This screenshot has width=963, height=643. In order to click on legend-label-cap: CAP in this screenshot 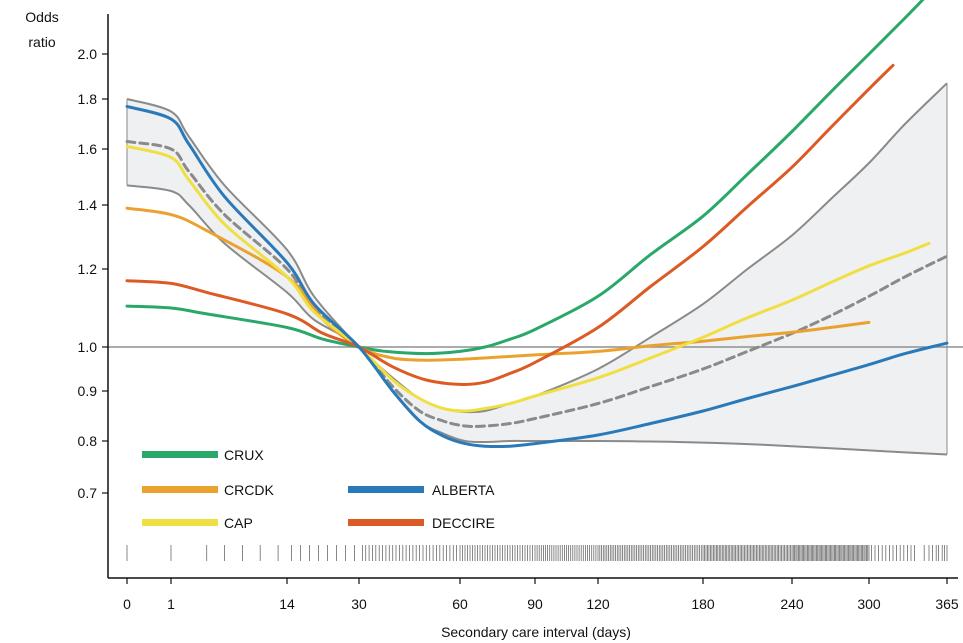, I will do `click(238, 523)`.